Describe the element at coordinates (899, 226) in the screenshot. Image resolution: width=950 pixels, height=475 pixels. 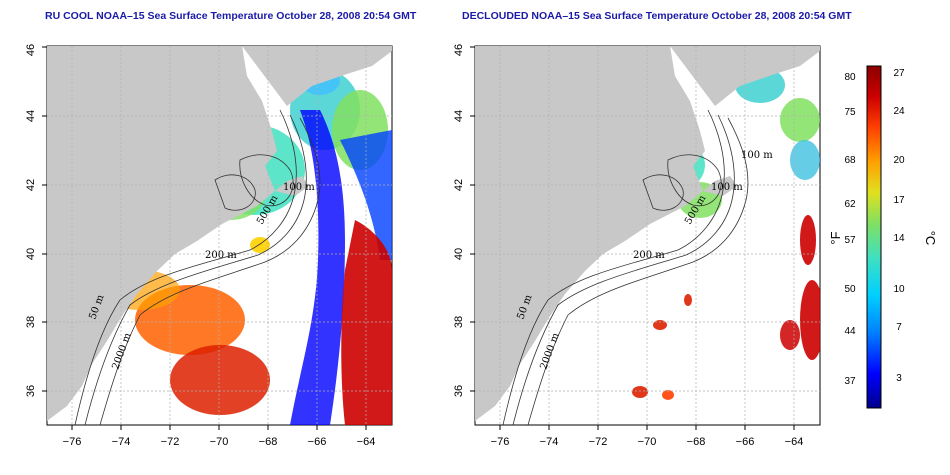
I see `colorbar-c-labels: 27 24 20 17 14 10 7 3` at that location.